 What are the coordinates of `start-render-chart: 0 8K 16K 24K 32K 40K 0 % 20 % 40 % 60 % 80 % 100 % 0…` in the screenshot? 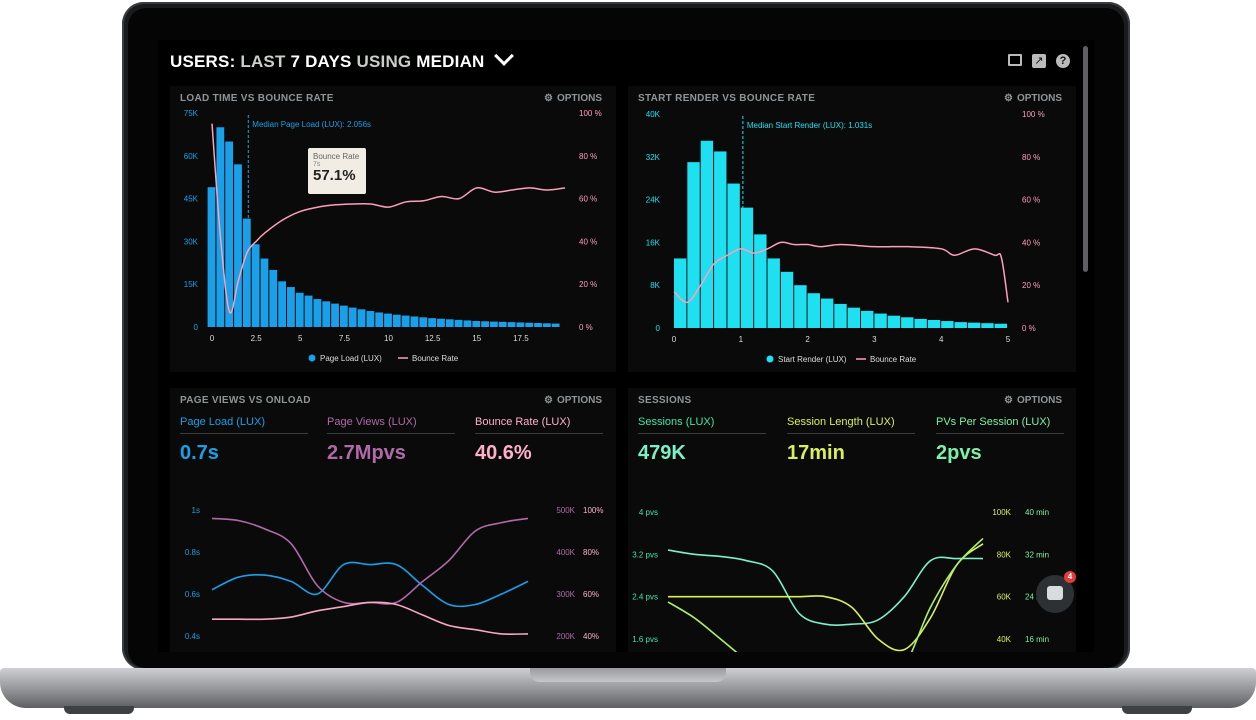 It's located at (845, 237).